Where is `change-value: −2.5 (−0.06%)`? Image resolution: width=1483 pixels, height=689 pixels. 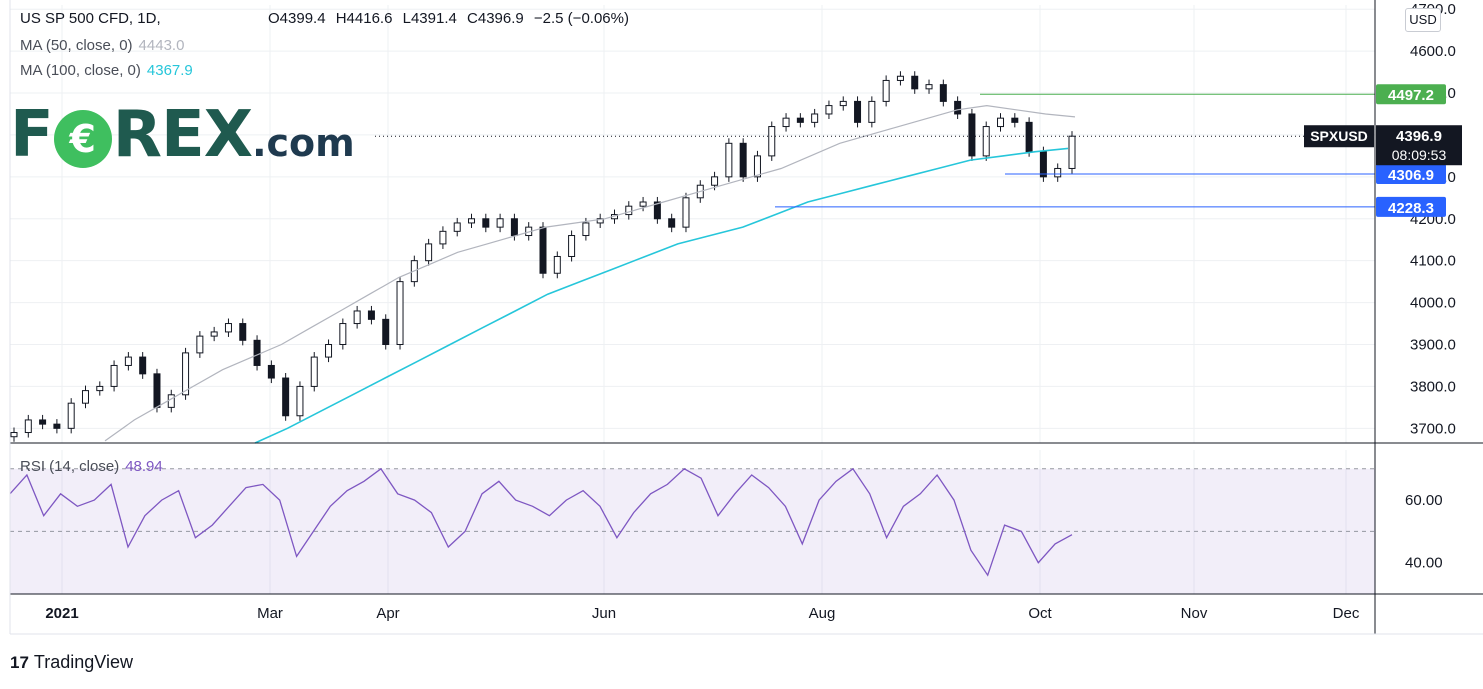 change-value: −2.5 (−0.06%) is located at coordinates (581, 18).